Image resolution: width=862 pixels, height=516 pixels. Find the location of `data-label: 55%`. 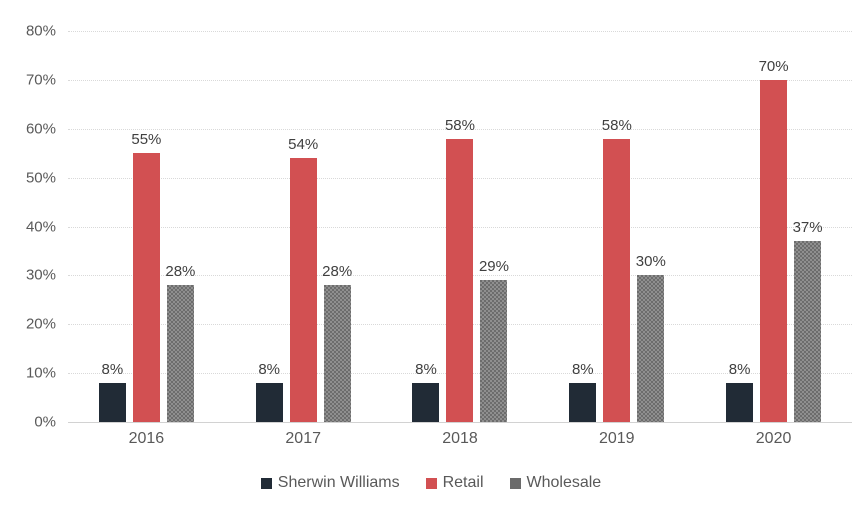

data-label: 55% is located at coordinates (146, 140).